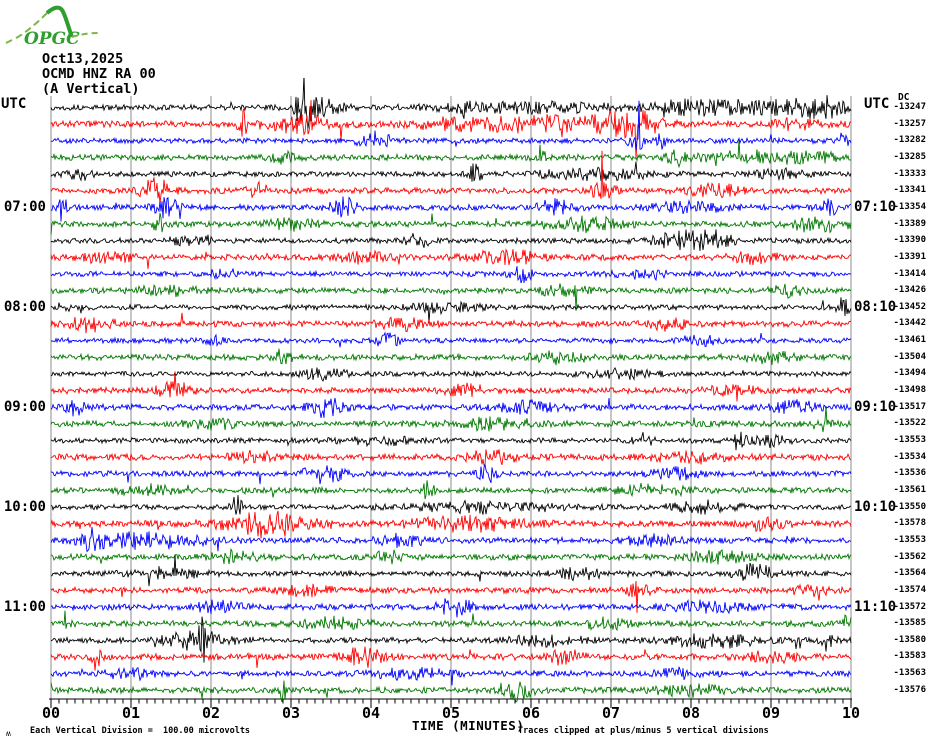 The image size is (930, 744). Describe the element at coordinates (909, 489) in the screenshot. I see `dc-value: -13561` at that location.